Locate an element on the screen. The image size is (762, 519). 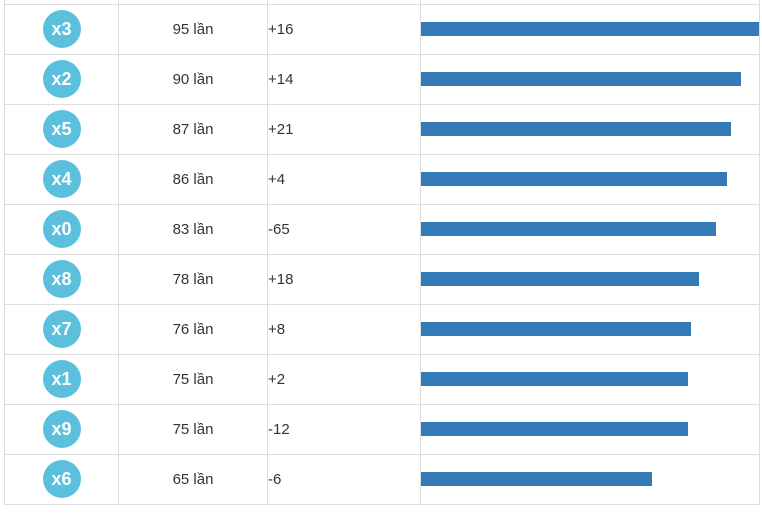
change-cell: +2 is located at coordinates (344, 379).